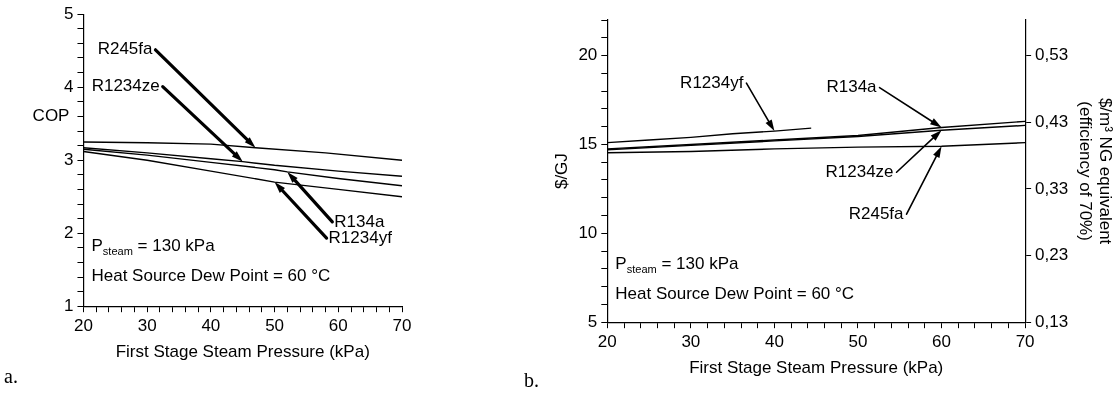 The width and height of the screenshot is (1117, 405). Describe the element at coordinates (1052, 321) in the screenshot. I see `y2-tick-label: 0,13` at that location.